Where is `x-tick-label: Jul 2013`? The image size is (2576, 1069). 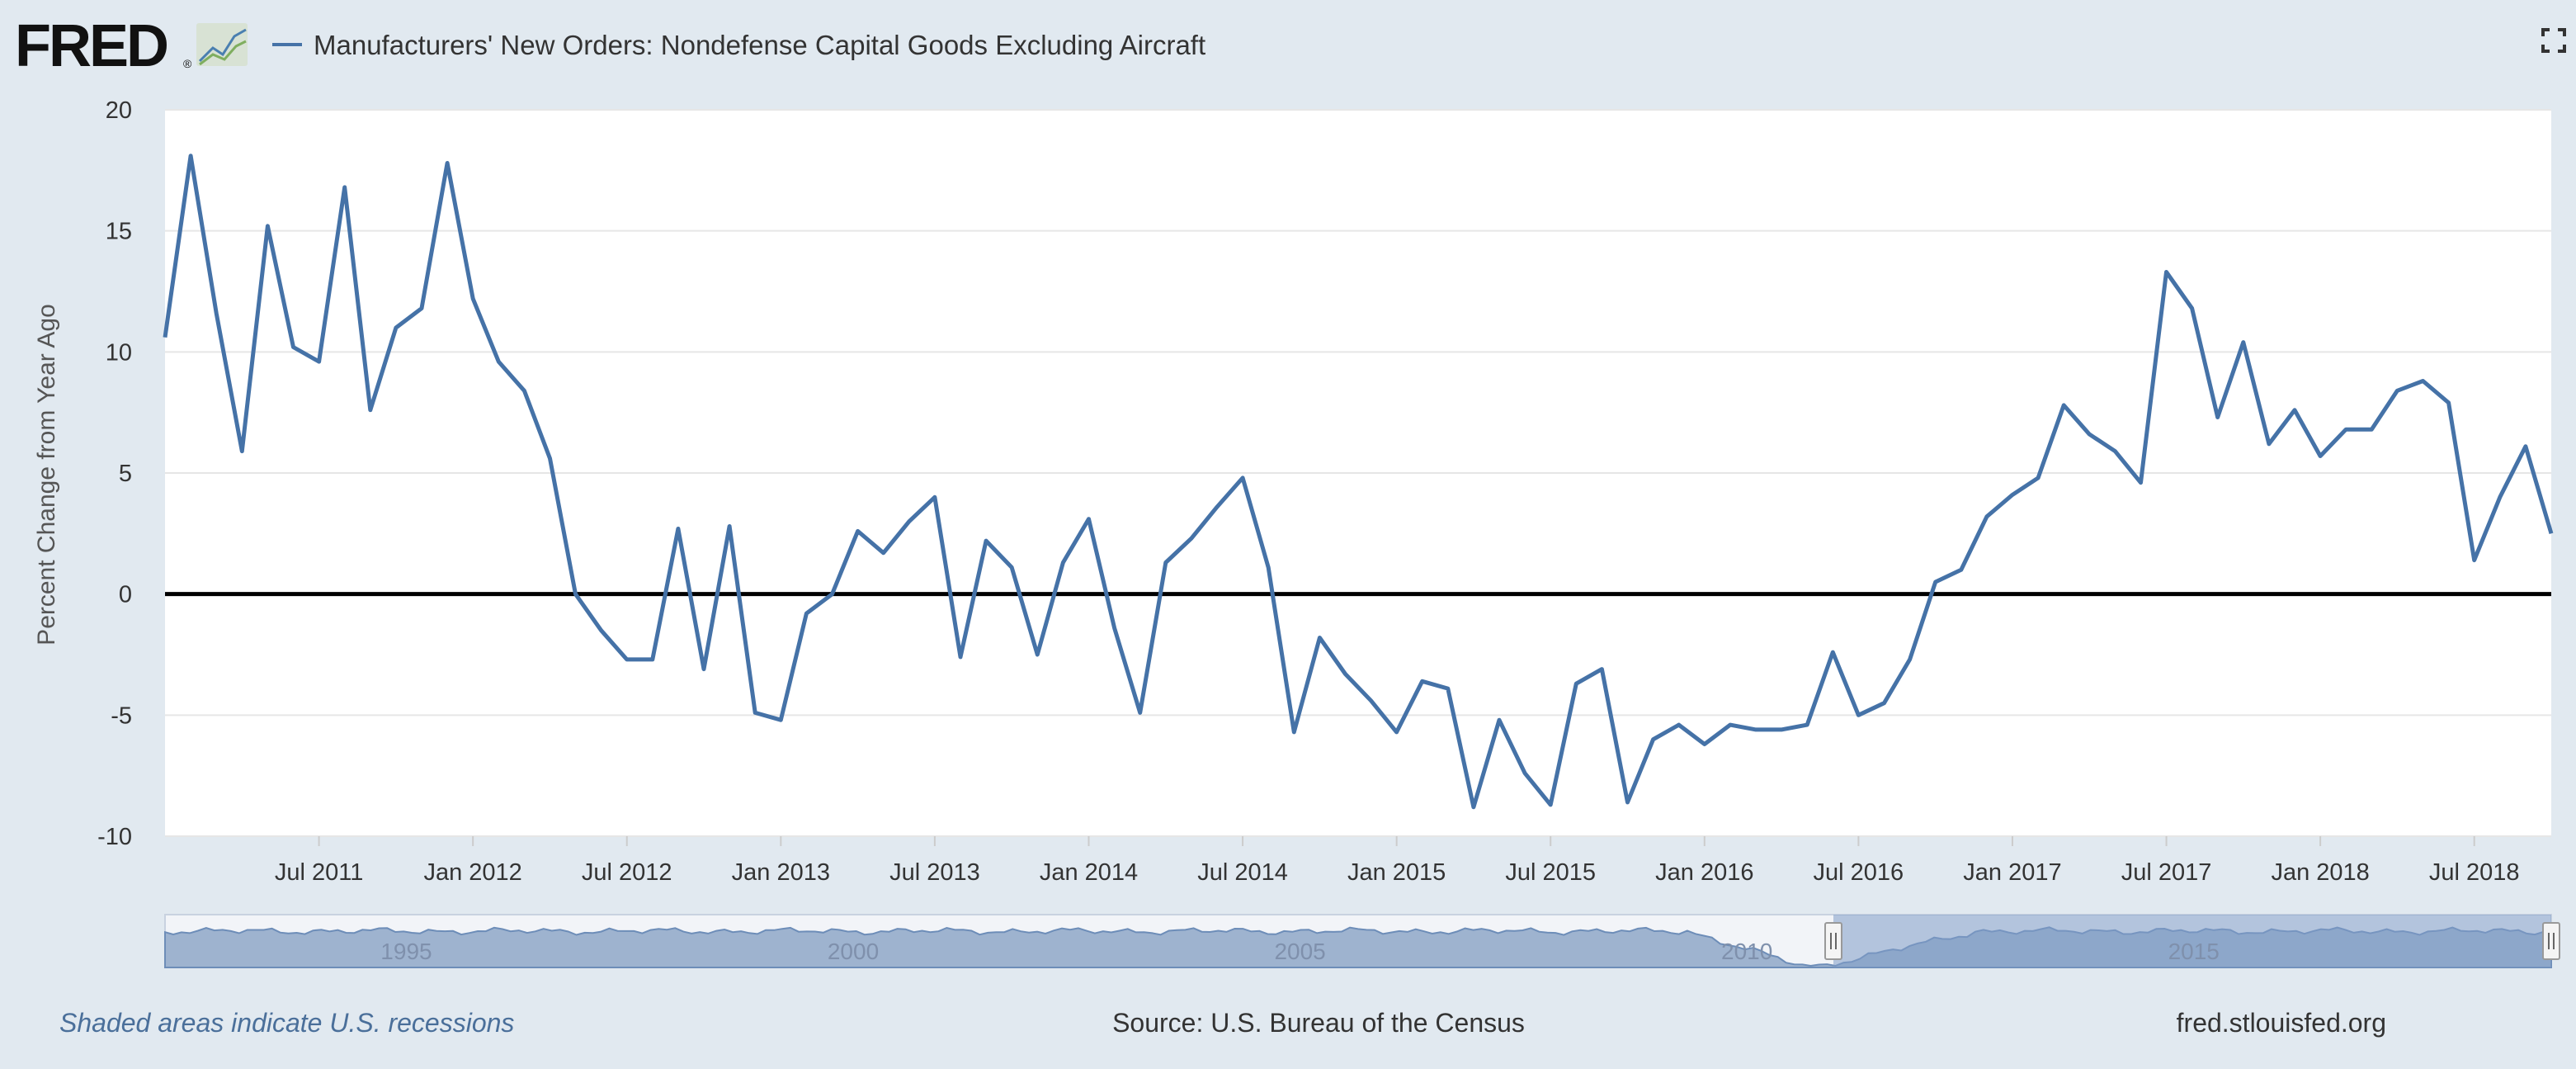 x-tick-label: Jul 2013 is located at coordinates (934, 872).